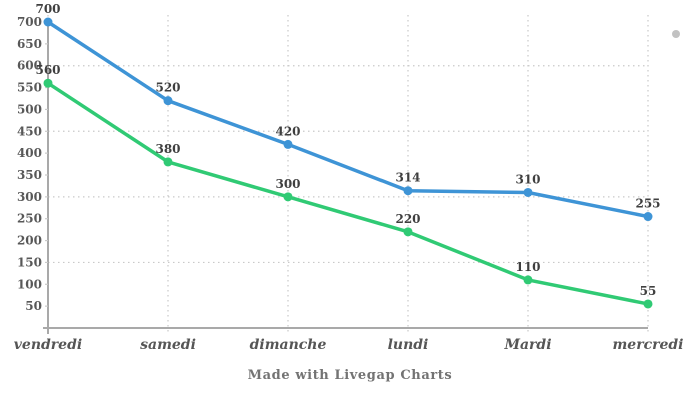 This screenshot has height=400, width=700. What do you see at coordinates (29, 22) in the screenshot?
I see `y-tick-label: 700` at bounding box center [29, 22].